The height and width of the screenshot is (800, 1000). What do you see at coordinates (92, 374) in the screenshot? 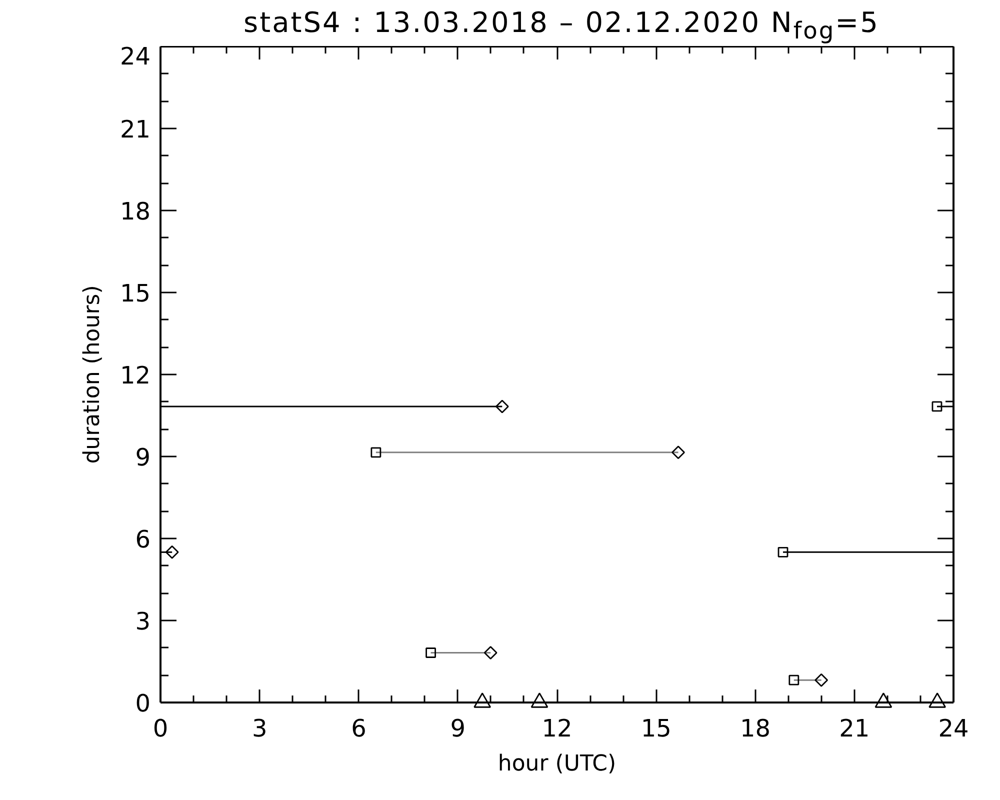
I see `y-axis-title: duration (hours)` at bounding box center [92, 374].